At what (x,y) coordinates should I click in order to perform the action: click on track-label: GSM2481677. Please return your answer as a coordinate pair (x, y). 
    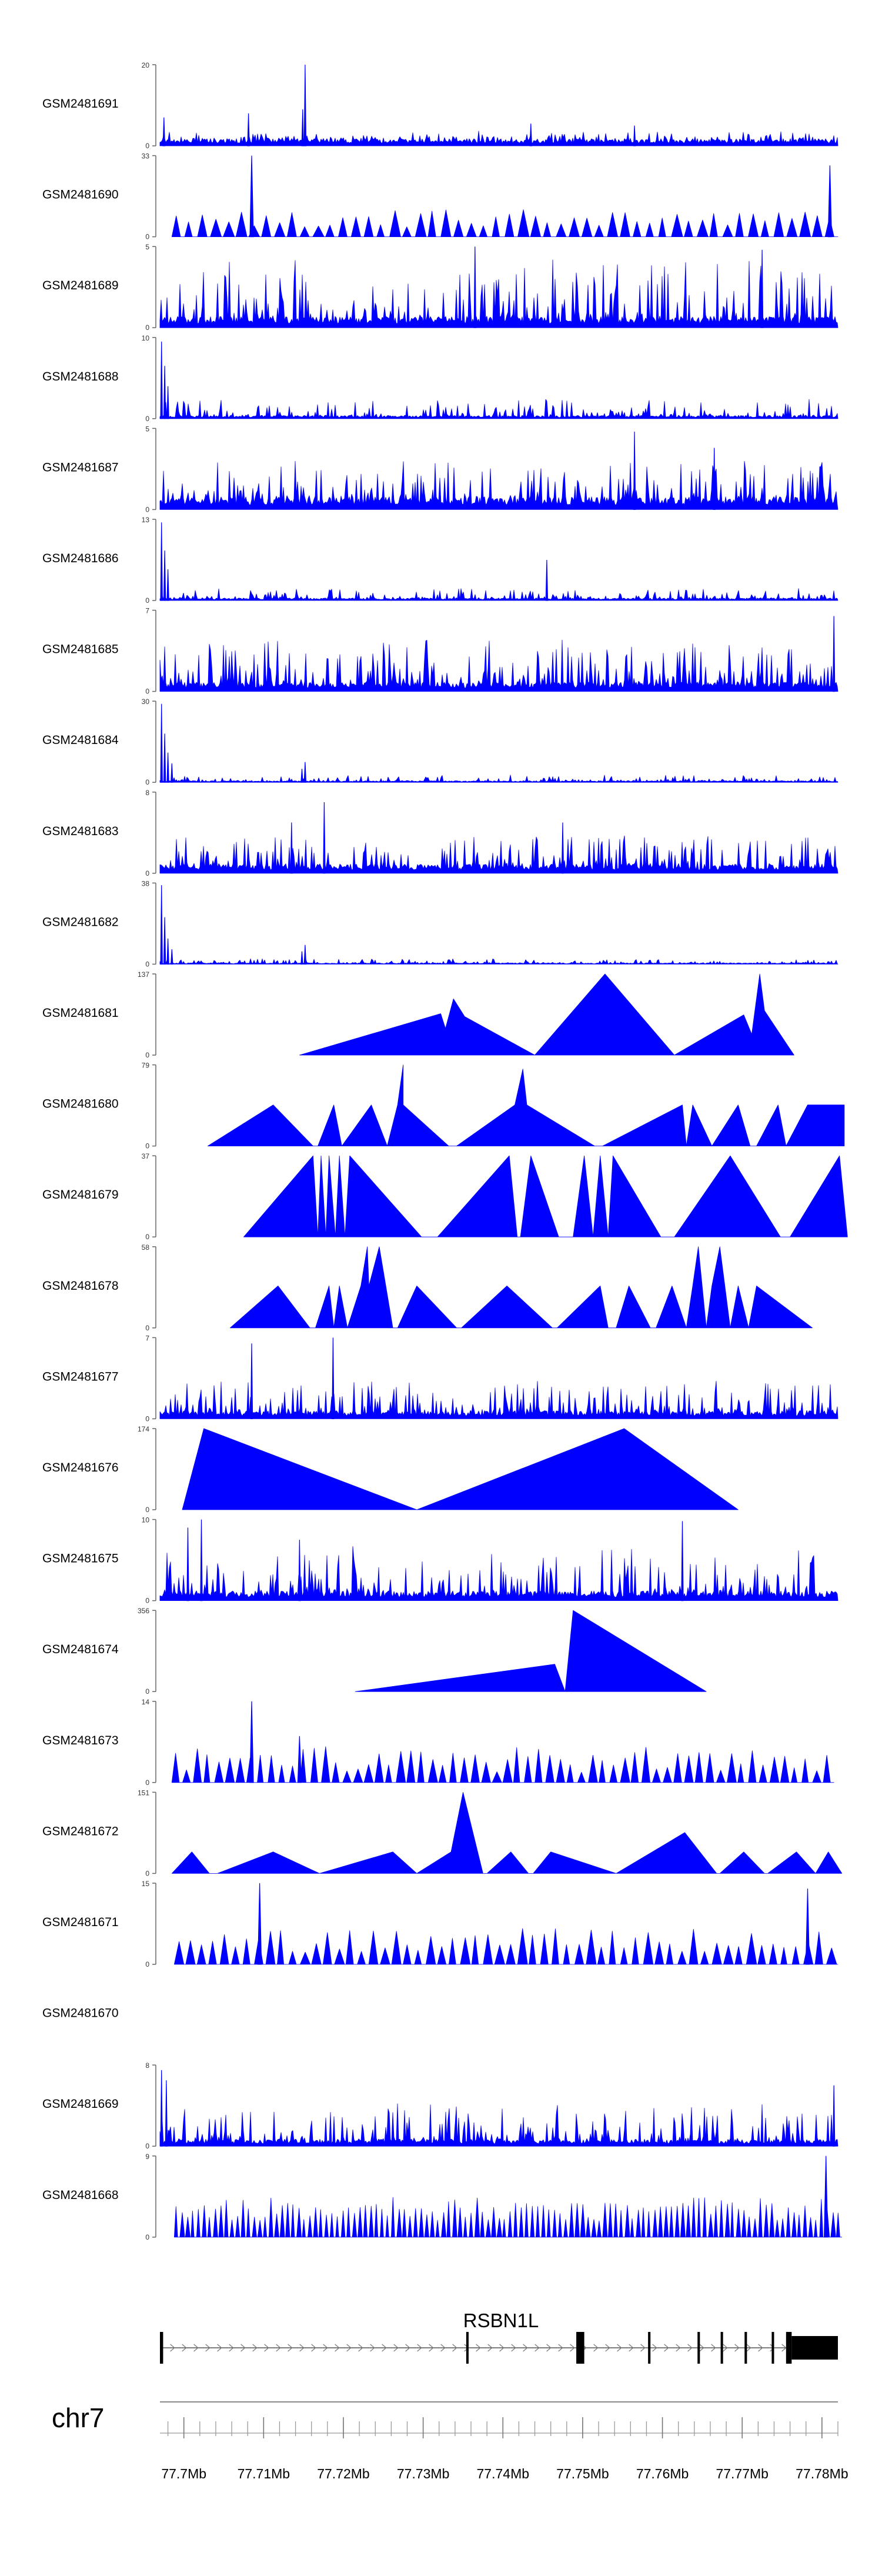
    Looking at the image, I should click on (80, 1376).